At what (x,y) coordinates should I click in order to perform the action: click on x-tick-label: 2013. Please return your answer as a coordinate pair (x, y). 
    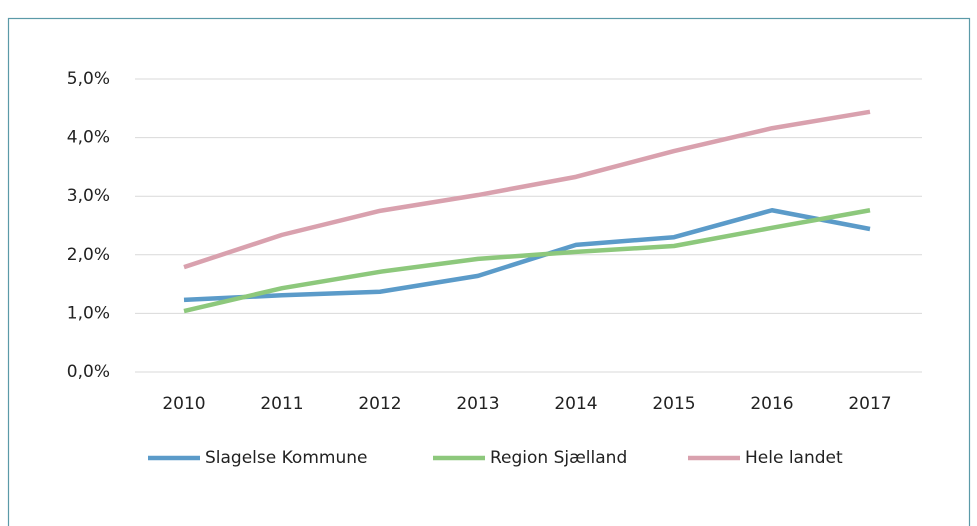
    Looking at the image, I should click on (477, 404).